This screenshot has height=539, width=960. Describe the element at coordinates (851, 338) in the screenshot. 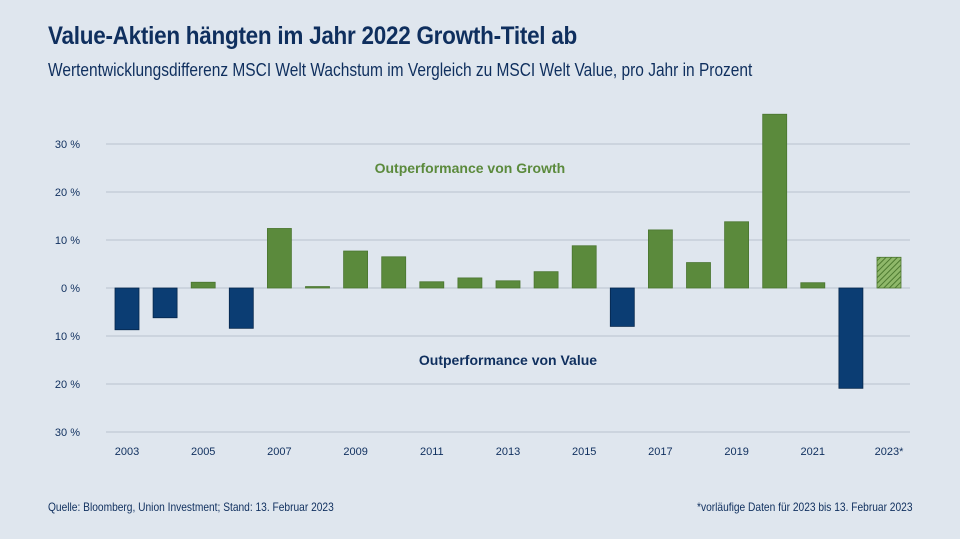

I see `bar-2022` at that location.